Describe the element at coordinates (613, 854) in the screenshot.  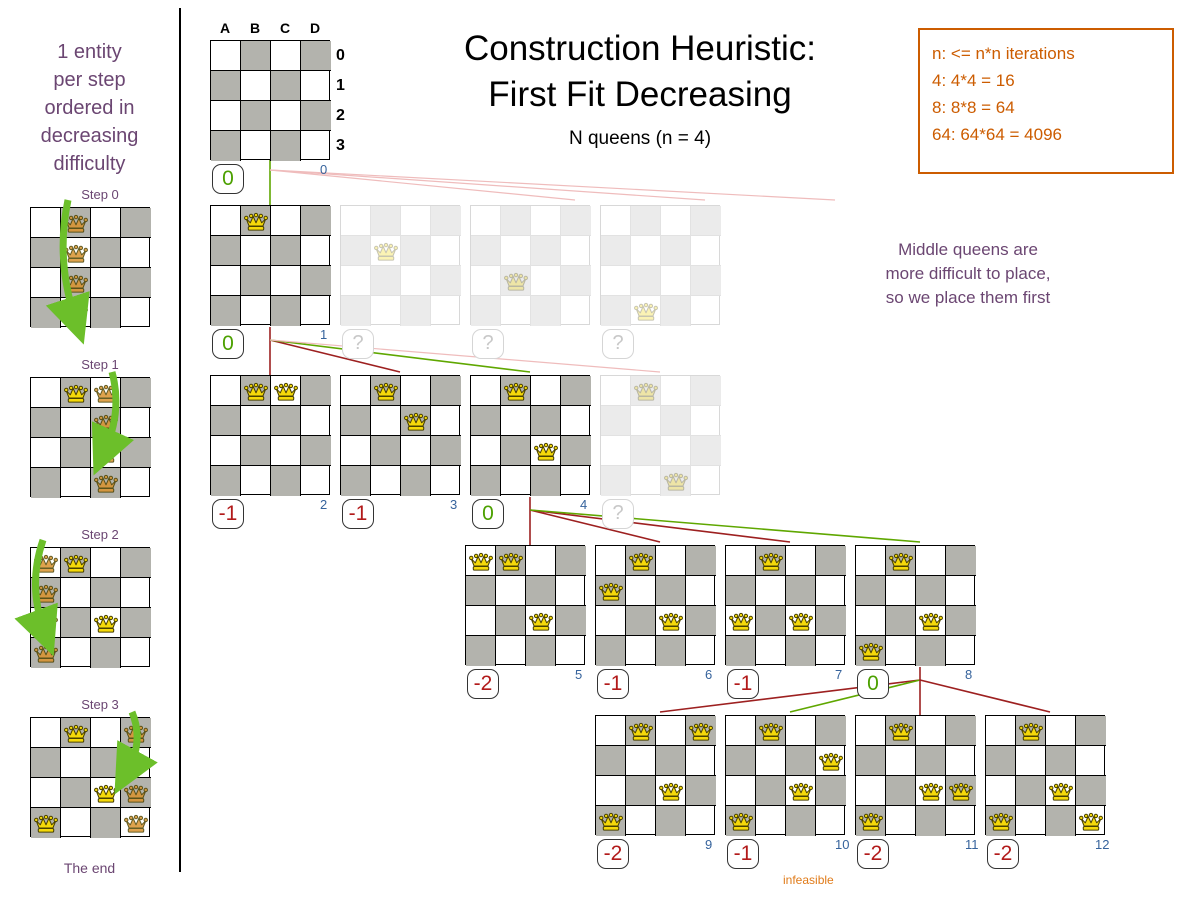
I see `score-badge-9: -2` at that location.